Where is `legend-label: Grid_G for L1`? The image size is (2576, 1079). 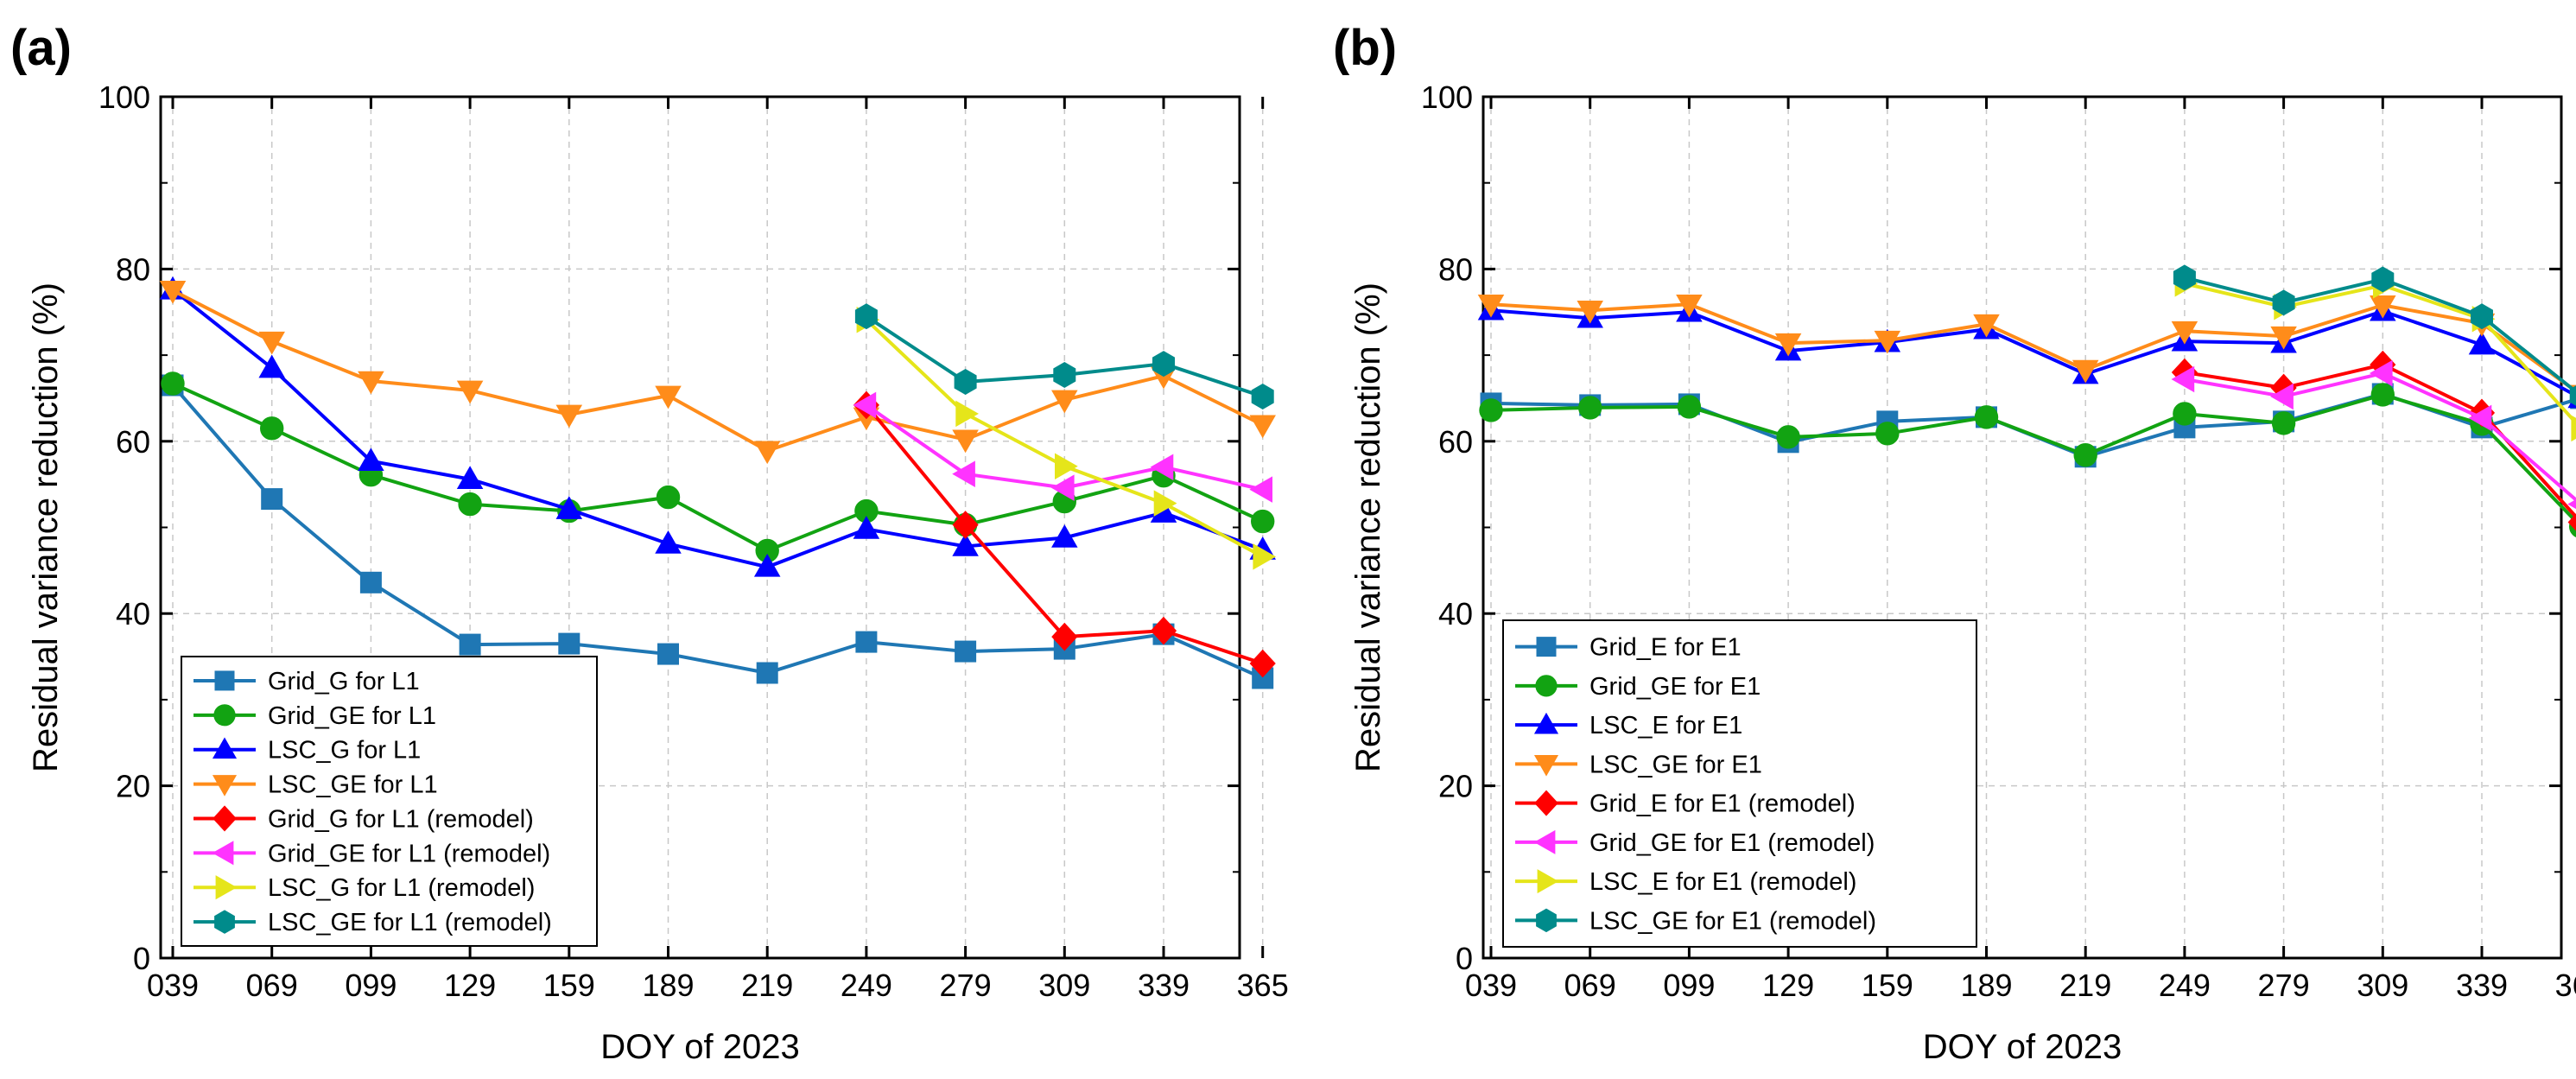
legend-label: Grid_G for L1 is located at coordinates (344, 681).